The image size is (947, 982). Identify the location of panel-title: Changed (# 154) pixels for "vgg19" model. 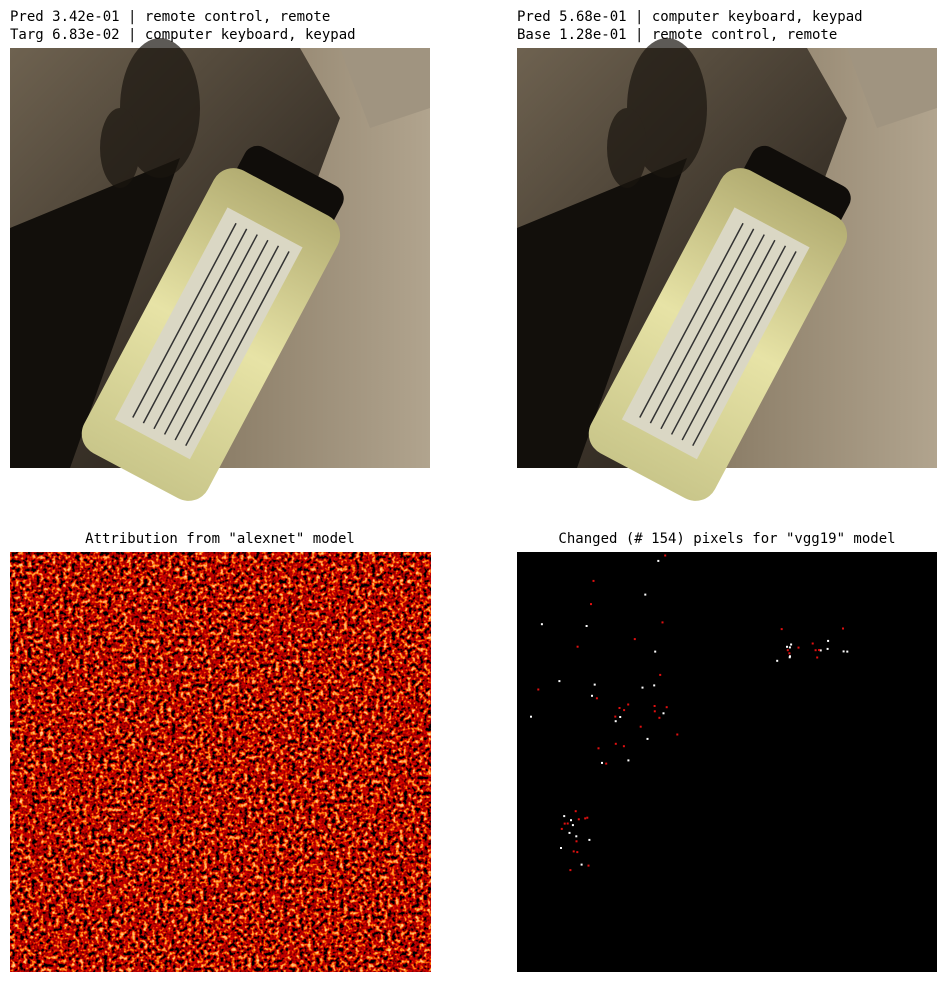
(726, 539).